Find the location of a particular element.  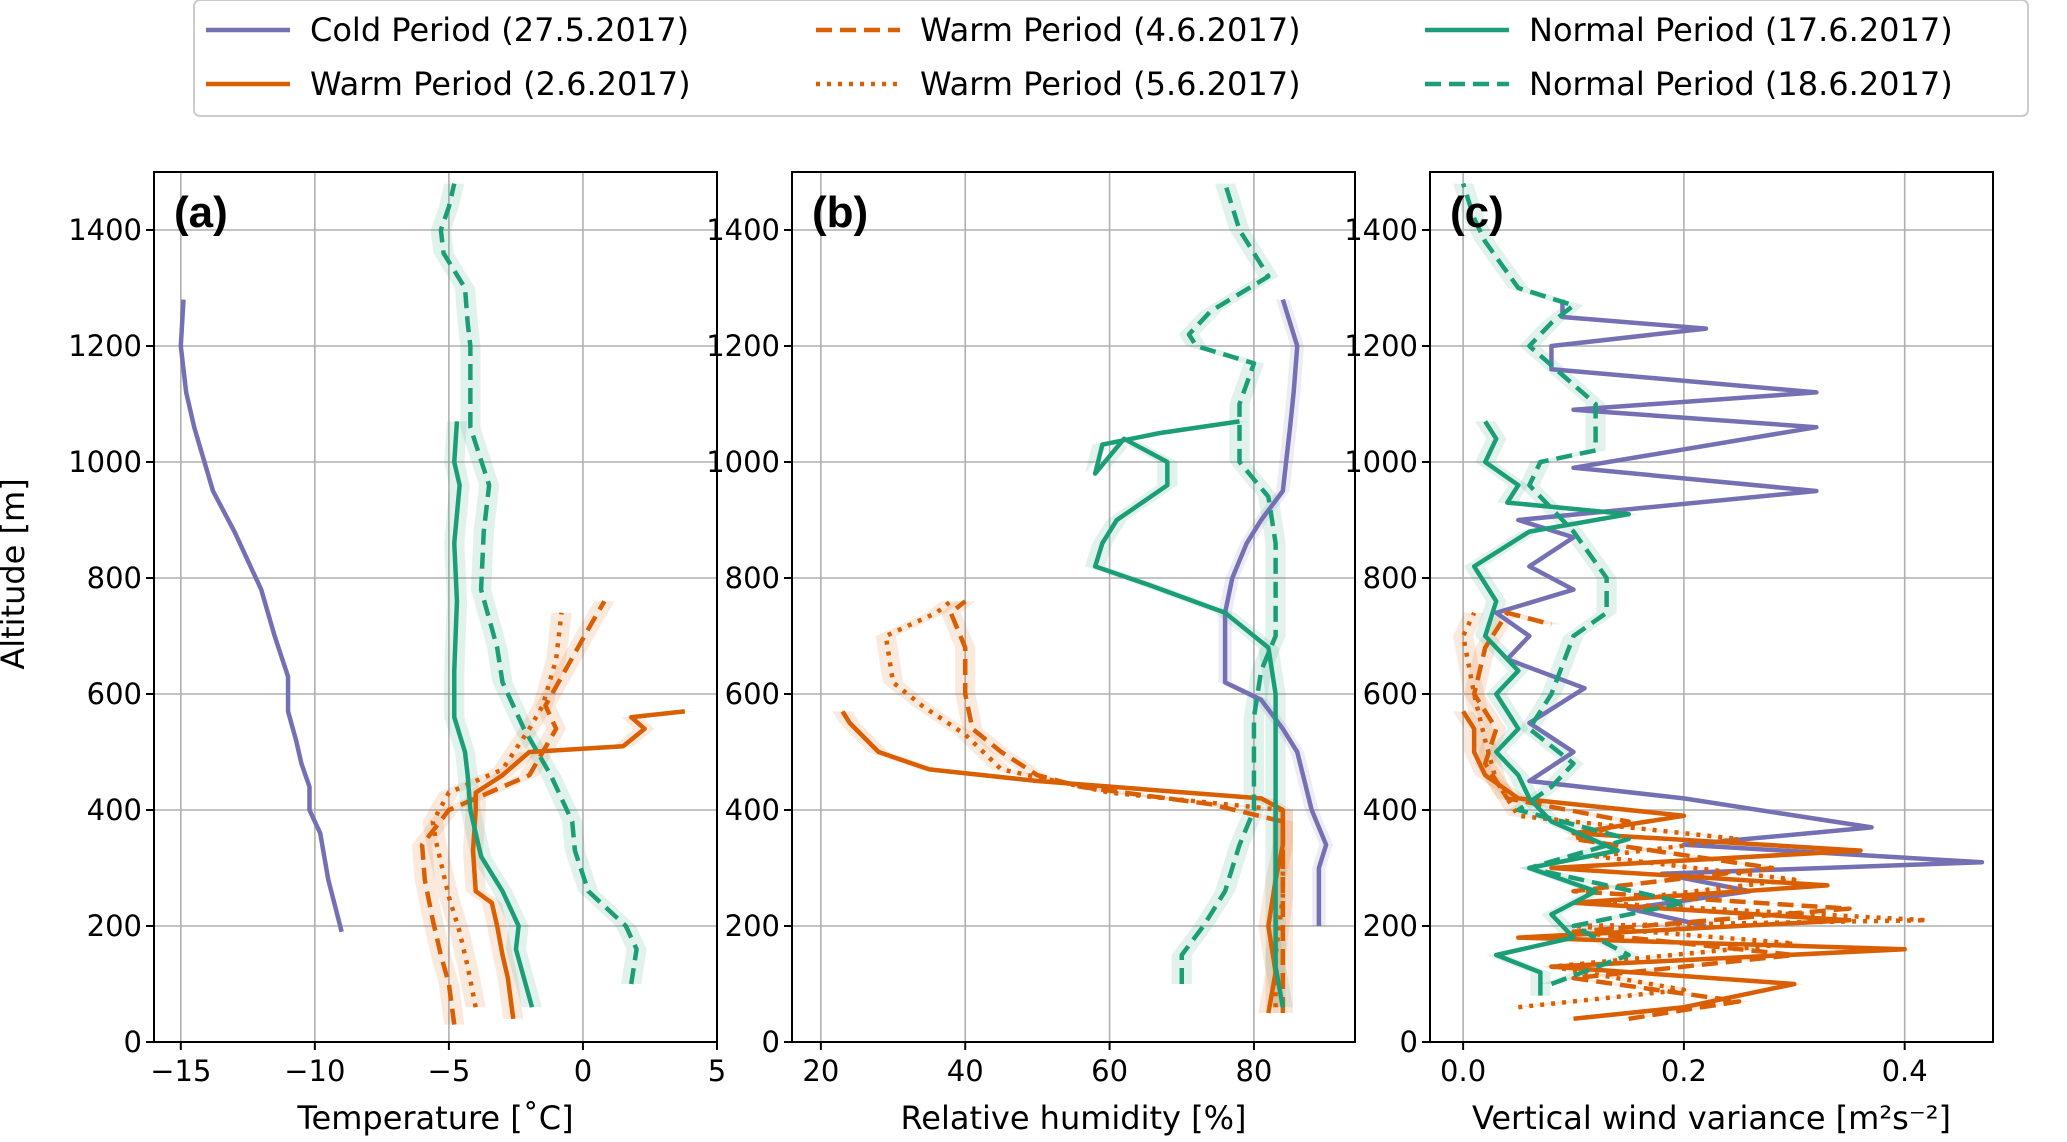

legend-label: Warm Period (5.6.2017) is located at coordinates (1110, 84).